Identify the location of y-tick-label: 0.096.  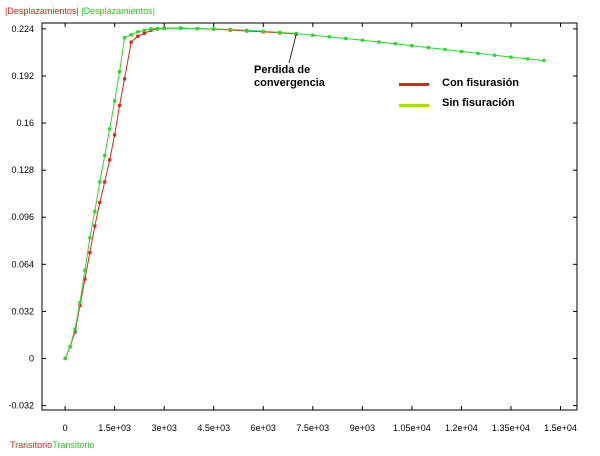
(22, 217).